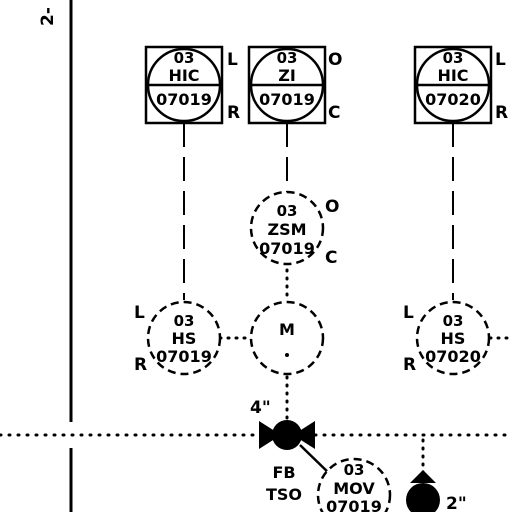 This screenshot has height=512, width=512. What do you see at coordinates (335, 60) in the screenshot?
I see `controller-upper-side: O` at bounding box center [335, 60].